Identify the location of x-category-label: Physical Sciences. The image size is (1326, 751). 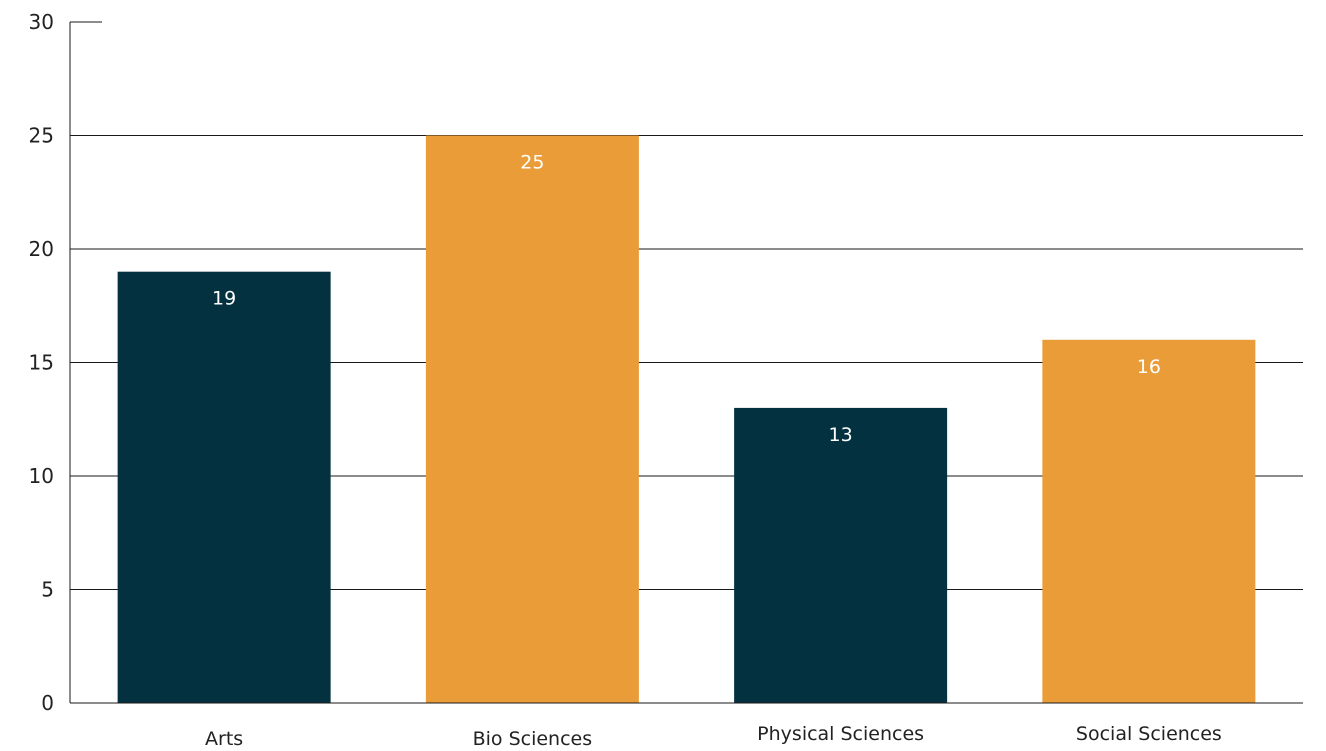
(840, 734).